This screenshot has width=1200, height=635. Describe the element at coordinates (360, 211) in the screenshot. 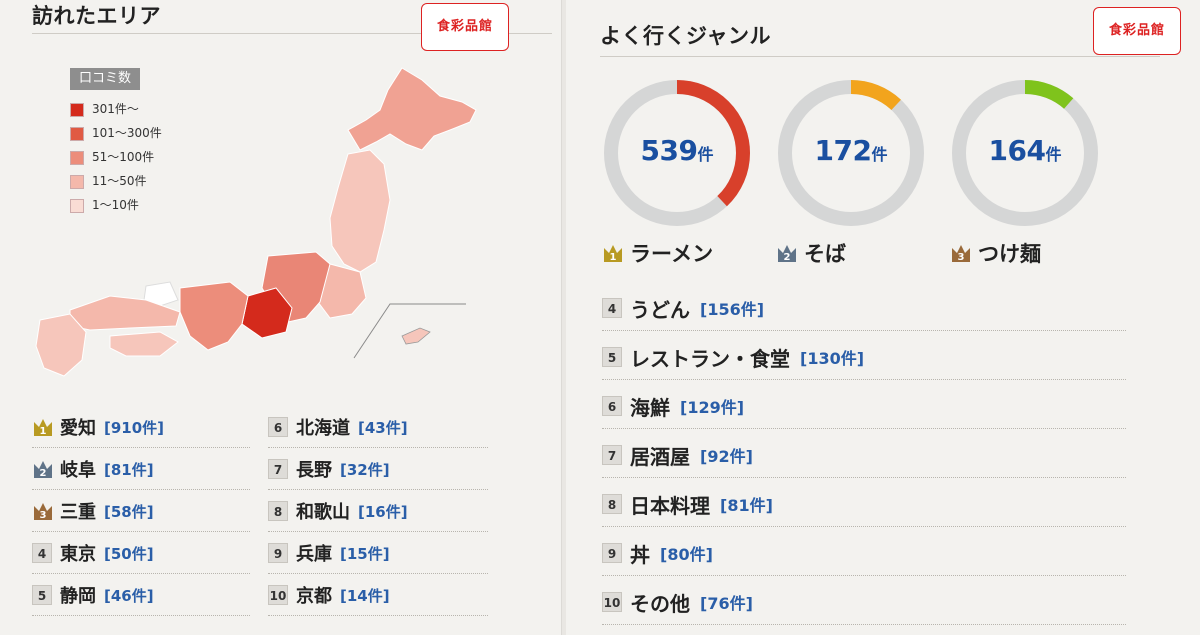

I see `map-region-tohoku` at that location.